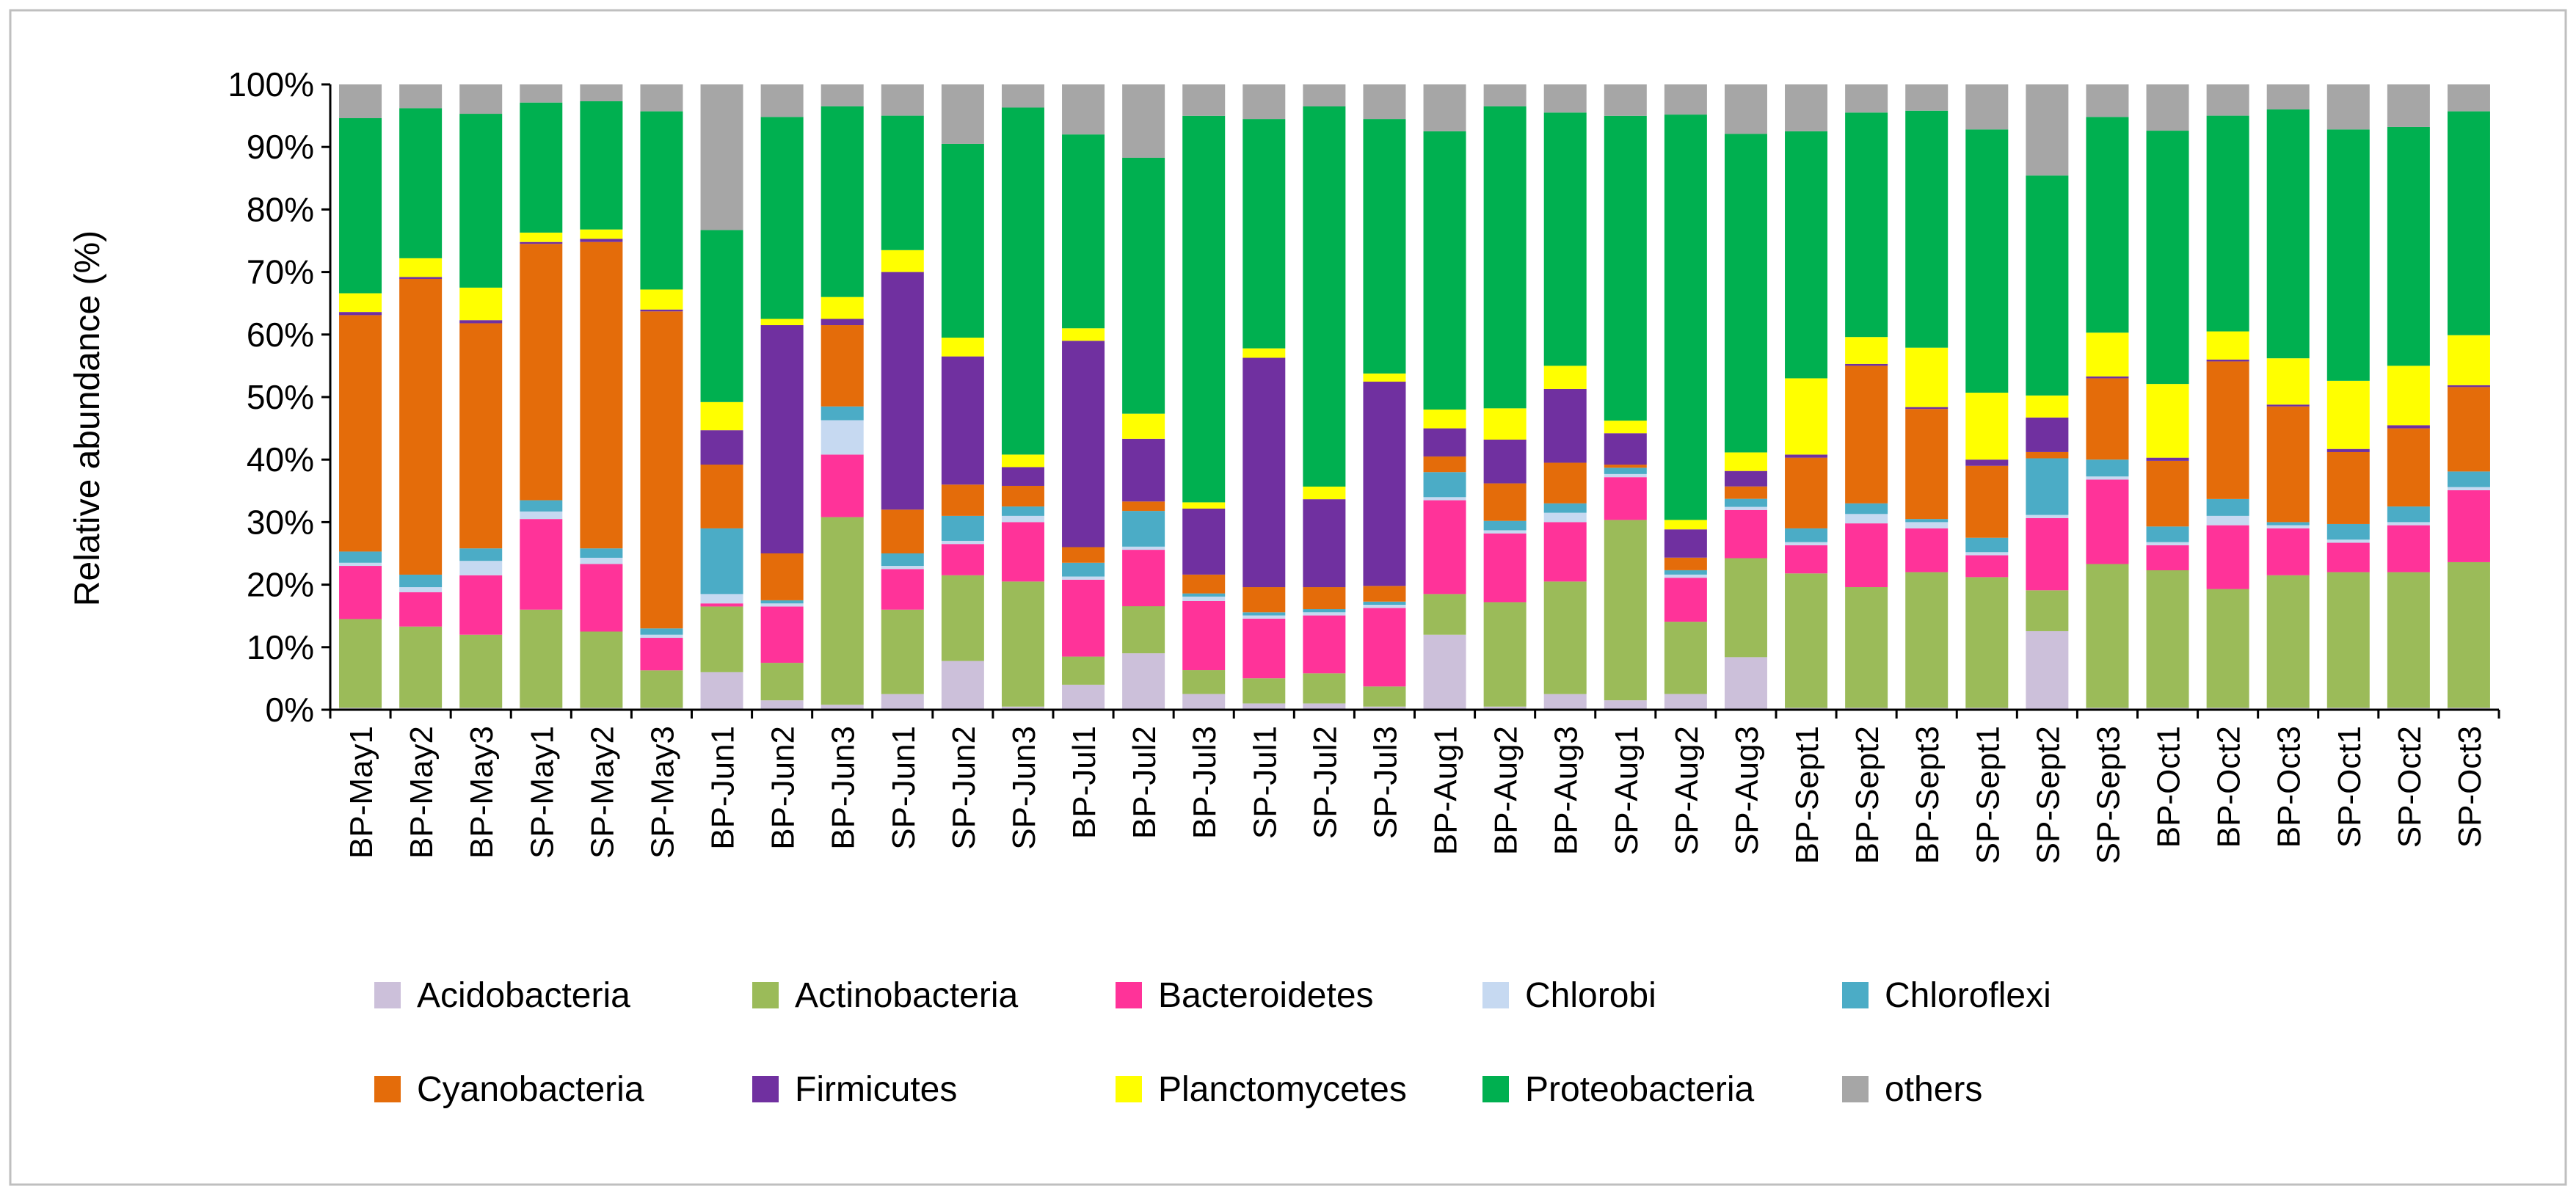  I want to click on x-tick-label: BP-Aug1, so click(1446, 791).